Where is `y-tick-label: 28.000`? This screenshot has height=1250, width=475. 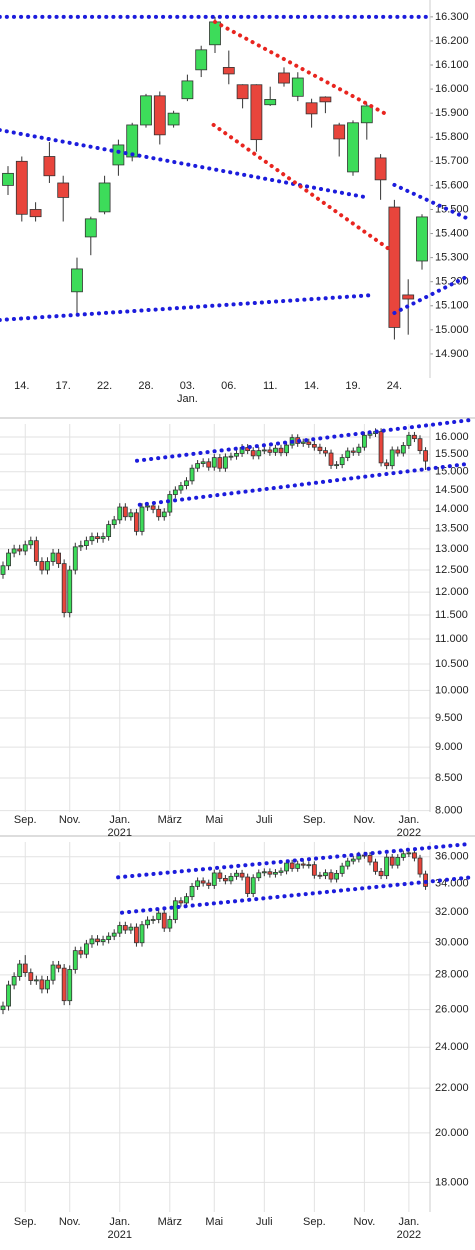 y-tick-label: 28.000 is located at coordinates (452, 975).